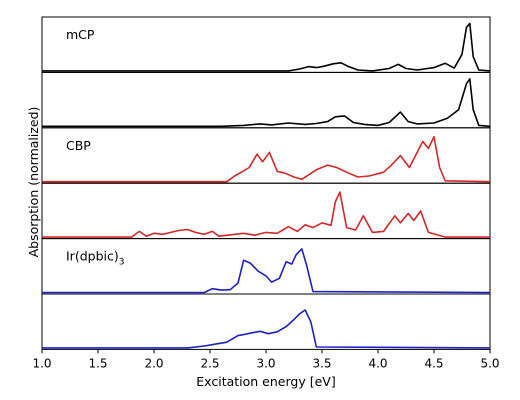  Describe the element at coordinates (265, 381) in the screenshot. I see `x-axis-label: Excitation energy [eV]` at that location.